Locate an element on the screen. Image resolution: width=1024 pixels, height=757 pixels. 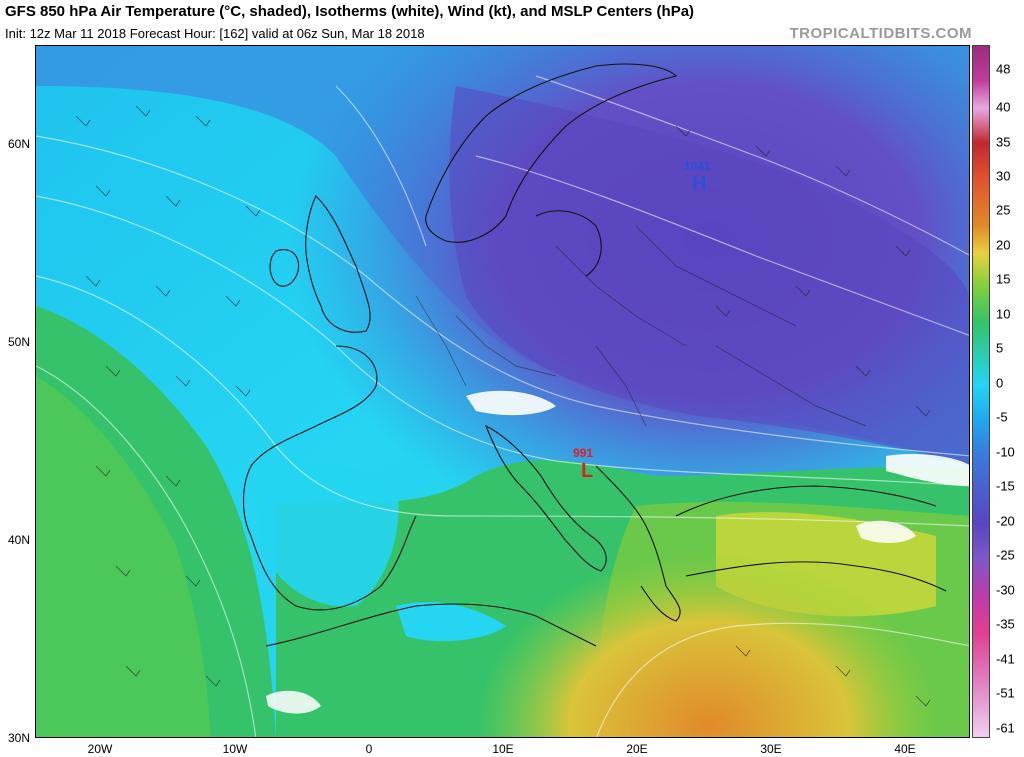
colorbar-label-minus35: -35 is located at coordinates (1005, 624).